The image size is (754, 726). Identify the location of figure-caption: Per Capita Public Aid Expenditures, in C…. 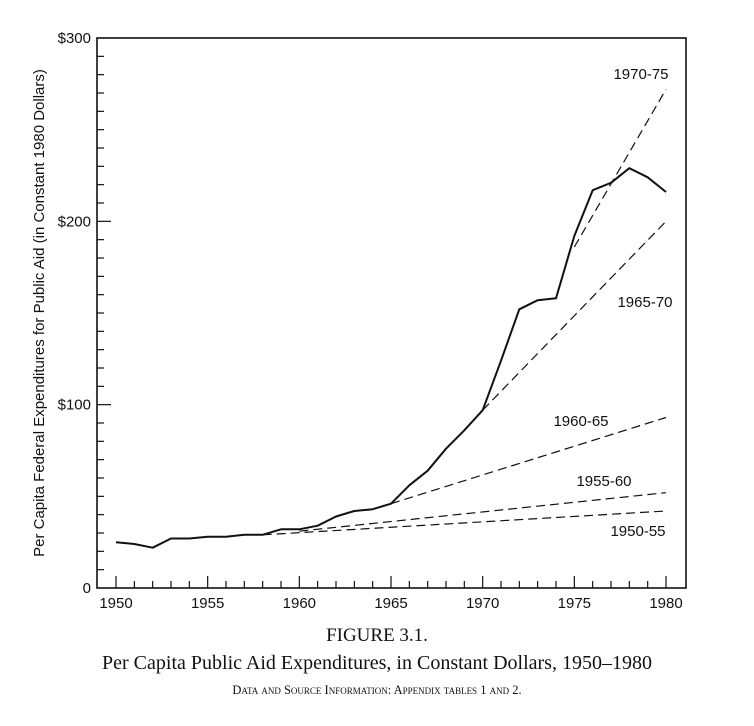
(377, 663).